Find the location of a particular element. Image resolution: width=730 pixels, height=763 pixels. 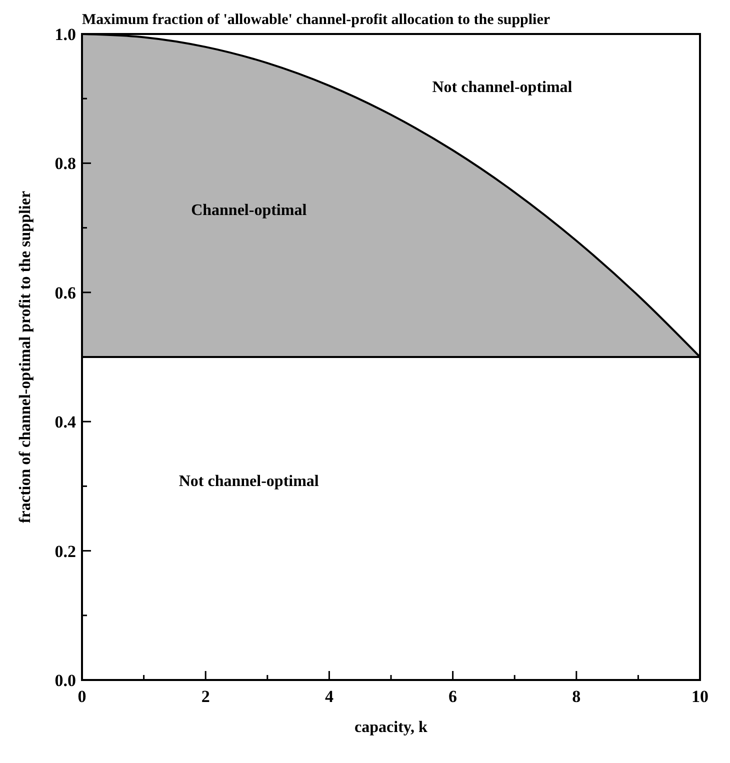

y-axis-title: fraction of channel-optimal profit to the supplier is located at coordinates (25, 357).